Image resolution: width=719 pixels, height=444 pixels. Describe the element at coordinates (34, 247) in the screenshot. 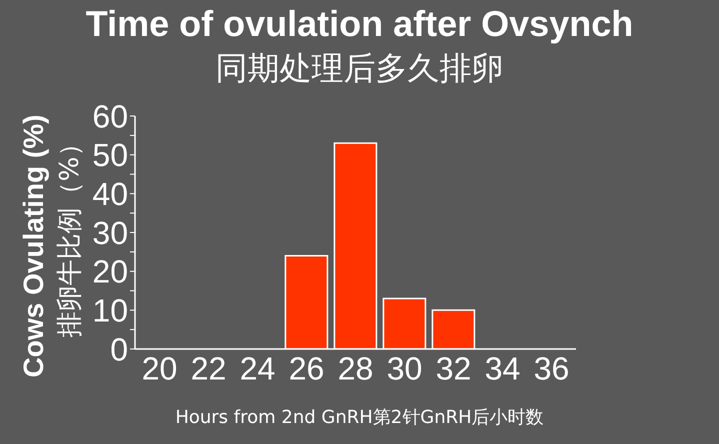

I see `y-axis-title: Cows Ovulating (%)` at that location.